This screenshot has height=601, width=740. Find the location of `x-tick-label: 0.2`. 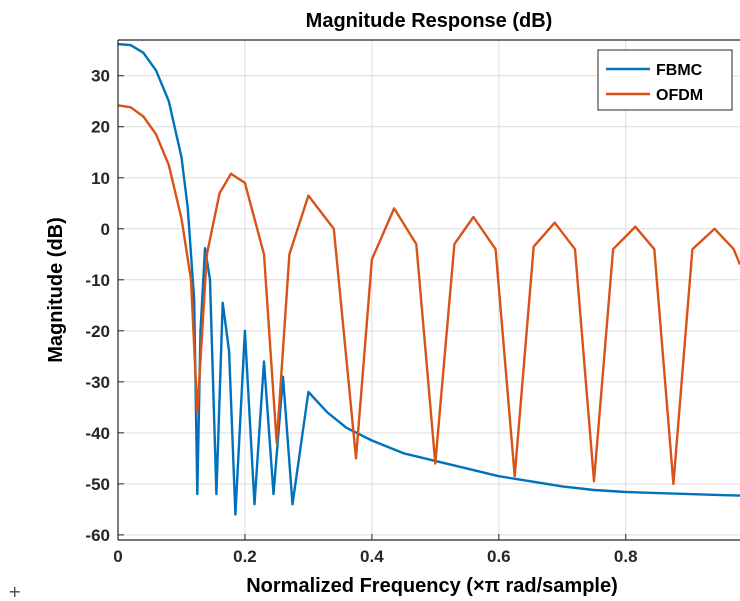

x-tick-label: 0.2 is located at coordinates (245, 556).